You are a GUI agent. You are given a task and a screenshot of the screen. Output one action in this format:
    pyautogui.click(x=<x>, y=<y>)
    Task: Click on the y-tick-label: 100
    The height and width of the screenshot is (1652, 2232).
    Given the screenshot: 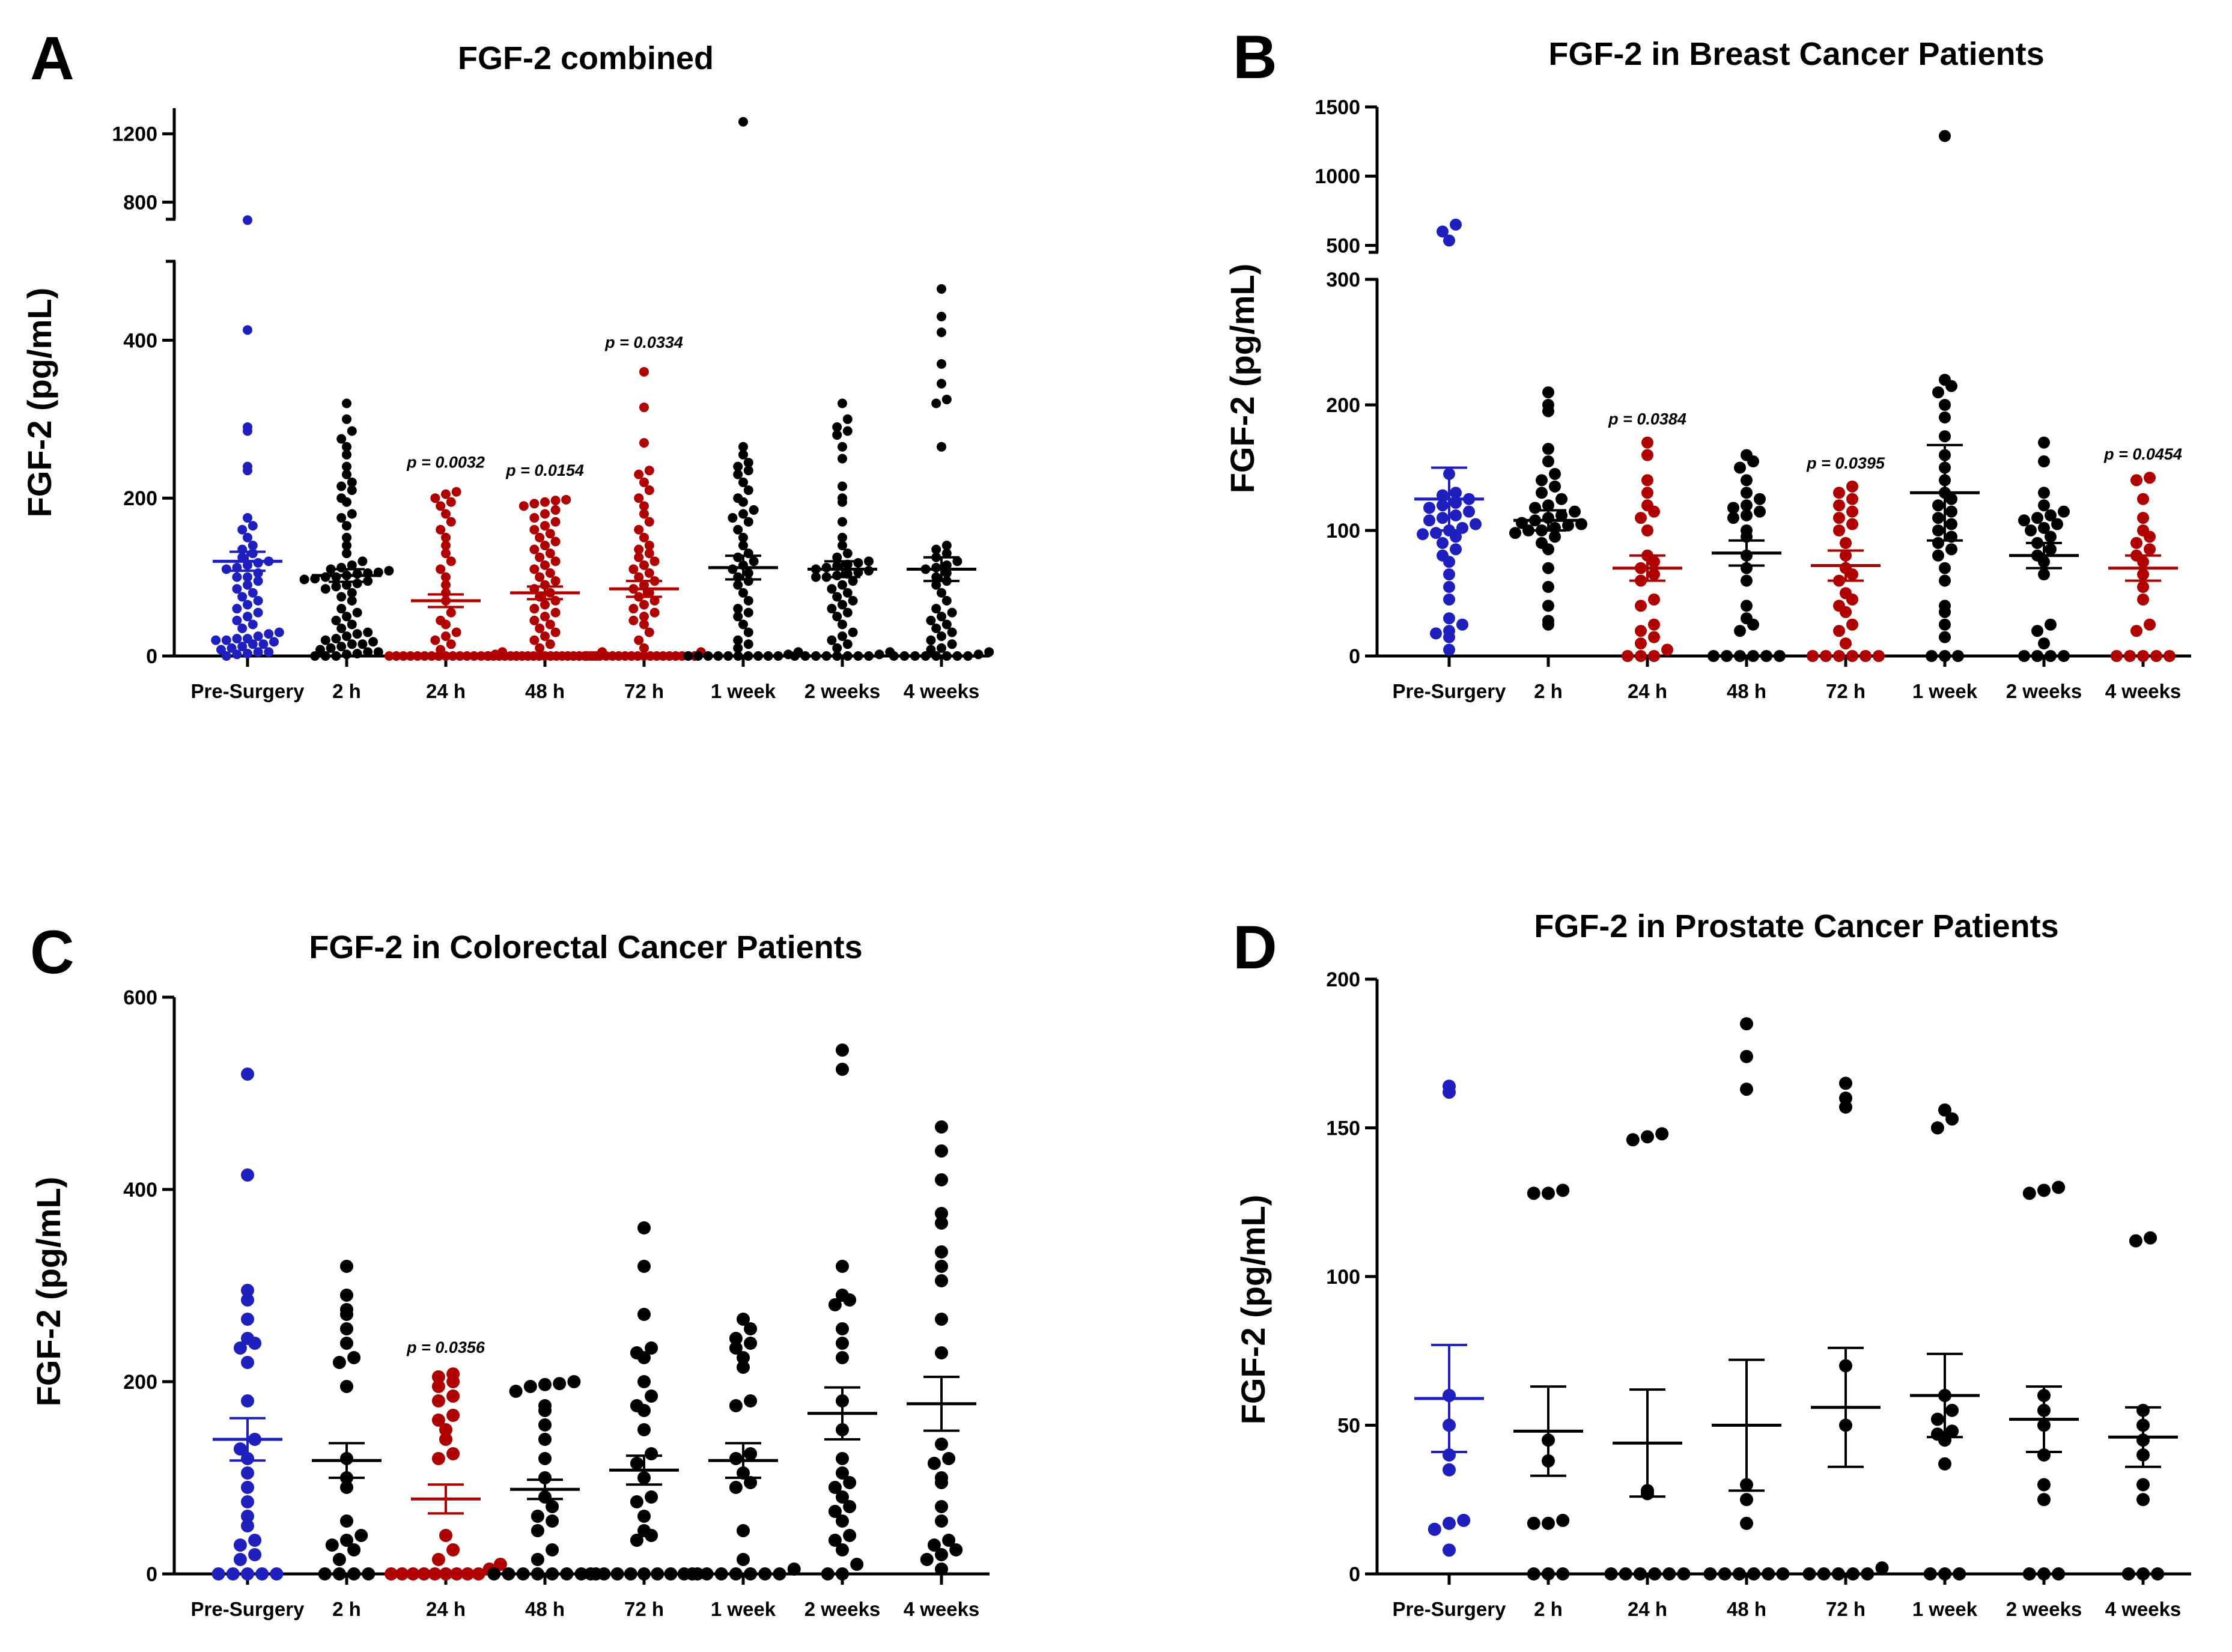 What is the action you would take?
    pyautogui.click(x=1343, y=1277)
    